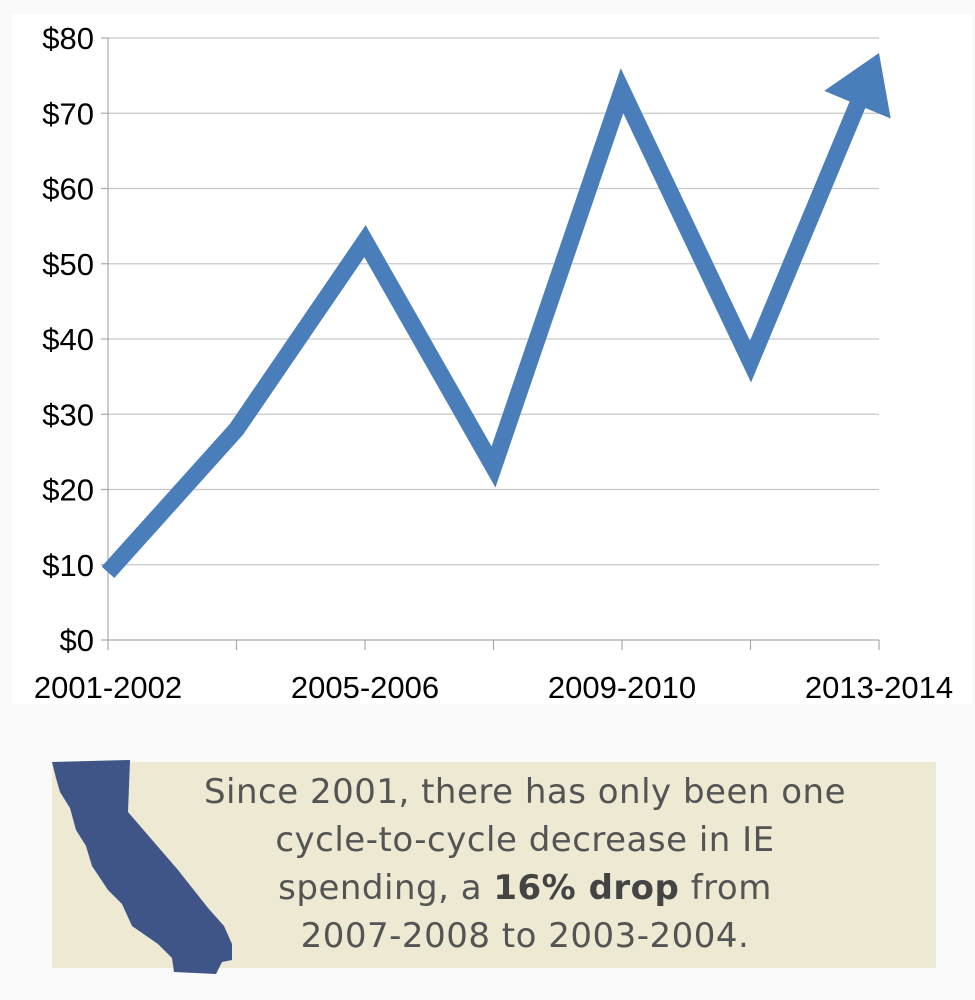 The image size is (975, 1000). What do you see at coordinates (386, 888) in the screenshot?
I see `callout-line-3-start: spending, a` at bounding box center [386, 888].